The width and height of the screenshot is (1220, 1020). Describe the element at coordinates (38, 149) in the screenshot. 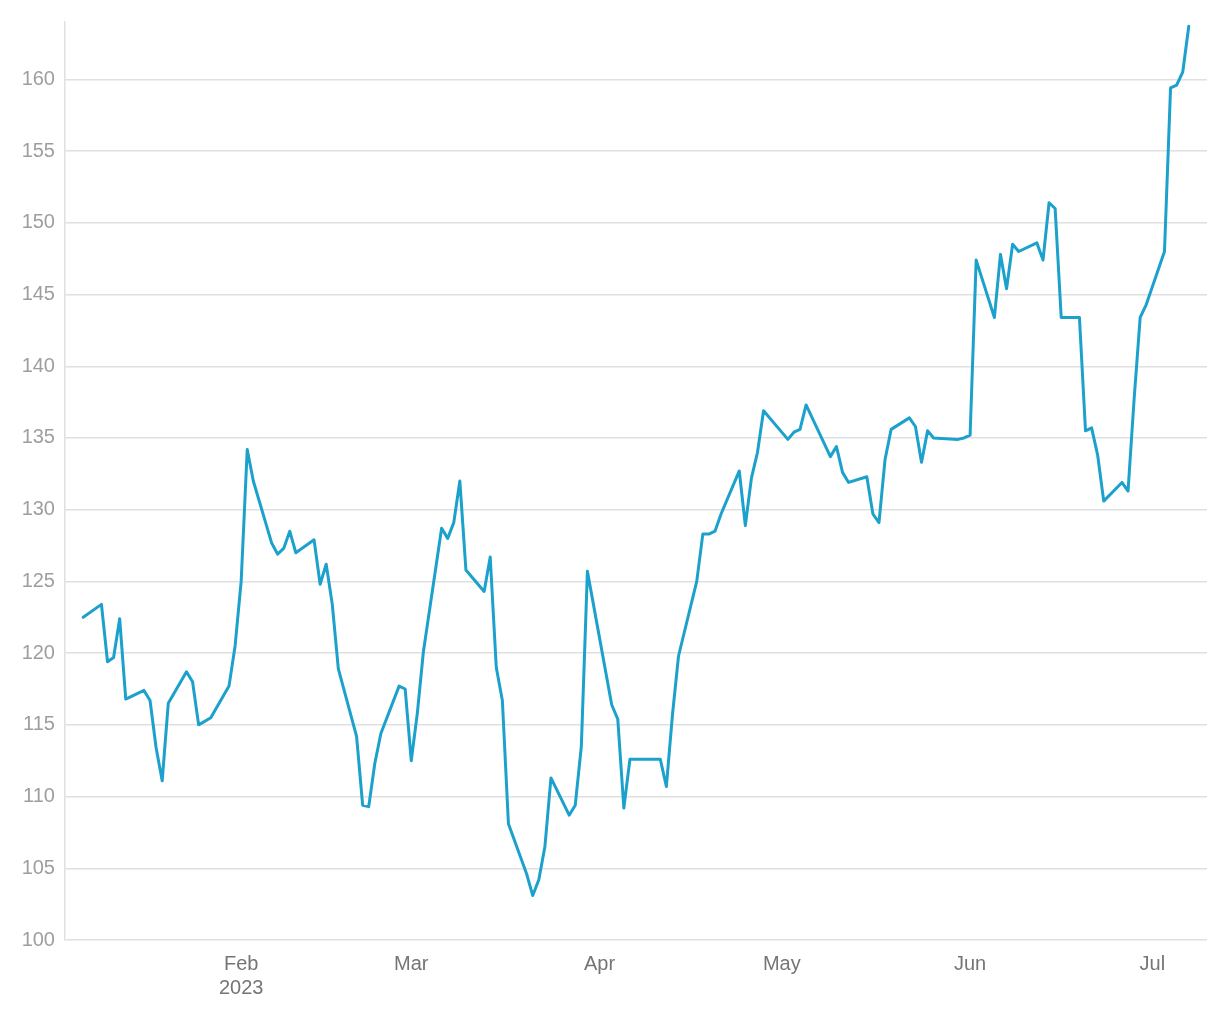

I see `y-tick-label: 155` at that location.